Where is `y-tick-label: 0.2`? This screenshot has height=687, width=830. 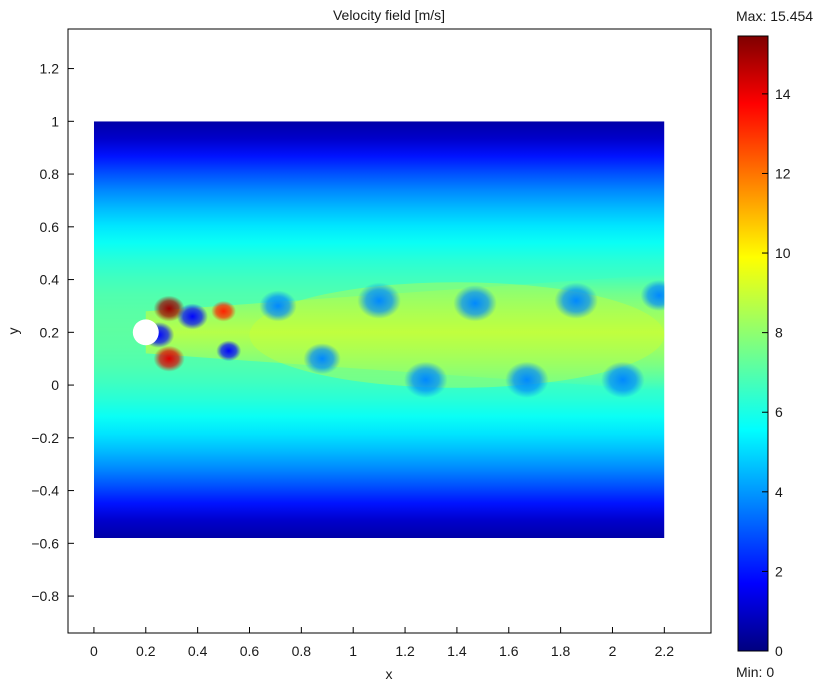 y-tick-label: 0.2 is located at coordinates (50, 332).